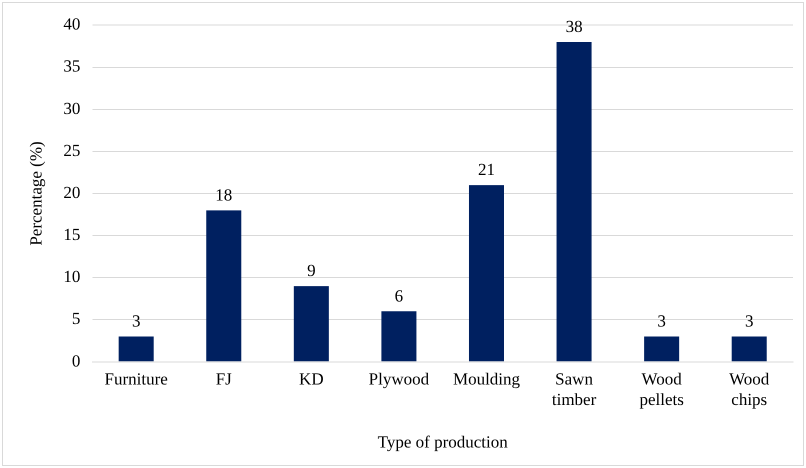 The image size is (806, 468). I want to click on x-tick-label: Moulding, so click(486, 378).